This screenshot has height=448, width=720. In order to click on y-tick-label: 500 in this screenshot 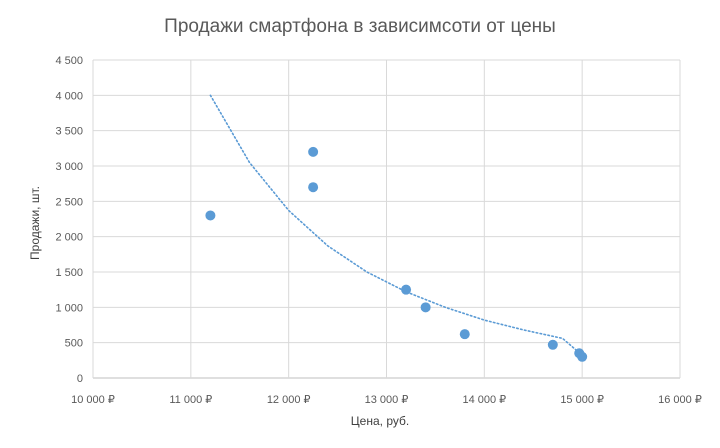, I will do `click(74, 344)`.